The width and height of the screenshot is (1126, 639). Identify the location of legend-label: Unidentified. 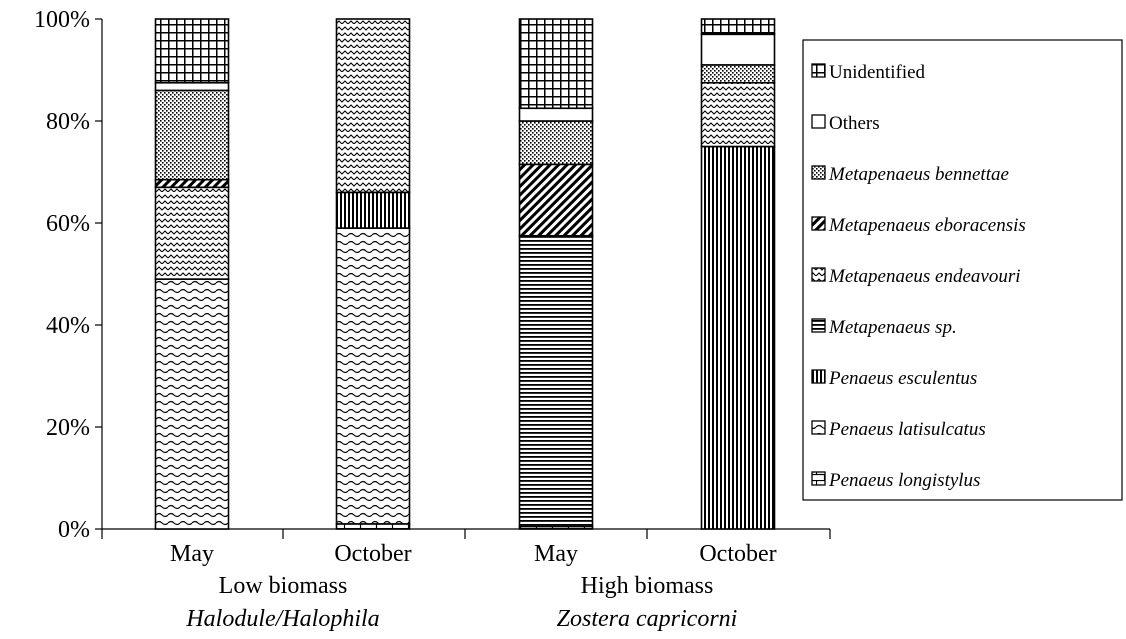
(877, 72).